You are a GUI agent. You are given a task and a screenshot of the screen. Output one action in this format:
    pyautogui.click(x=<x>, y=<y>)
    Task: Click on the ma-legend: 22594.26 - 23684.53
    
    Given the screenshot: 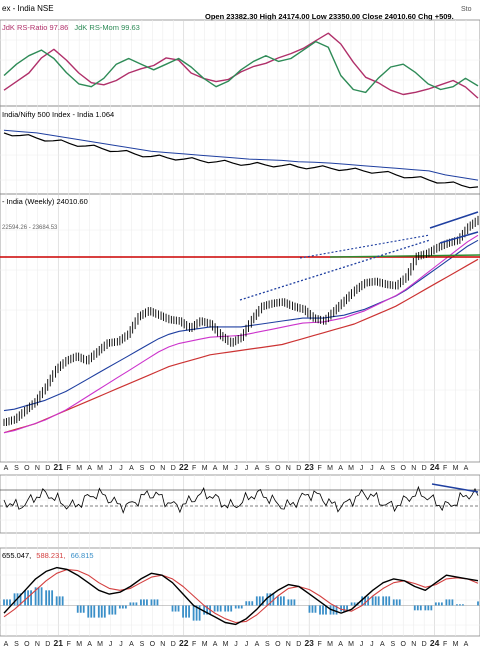 What is the action you would take?
    pyautogui.click(x=30, y=228)
    